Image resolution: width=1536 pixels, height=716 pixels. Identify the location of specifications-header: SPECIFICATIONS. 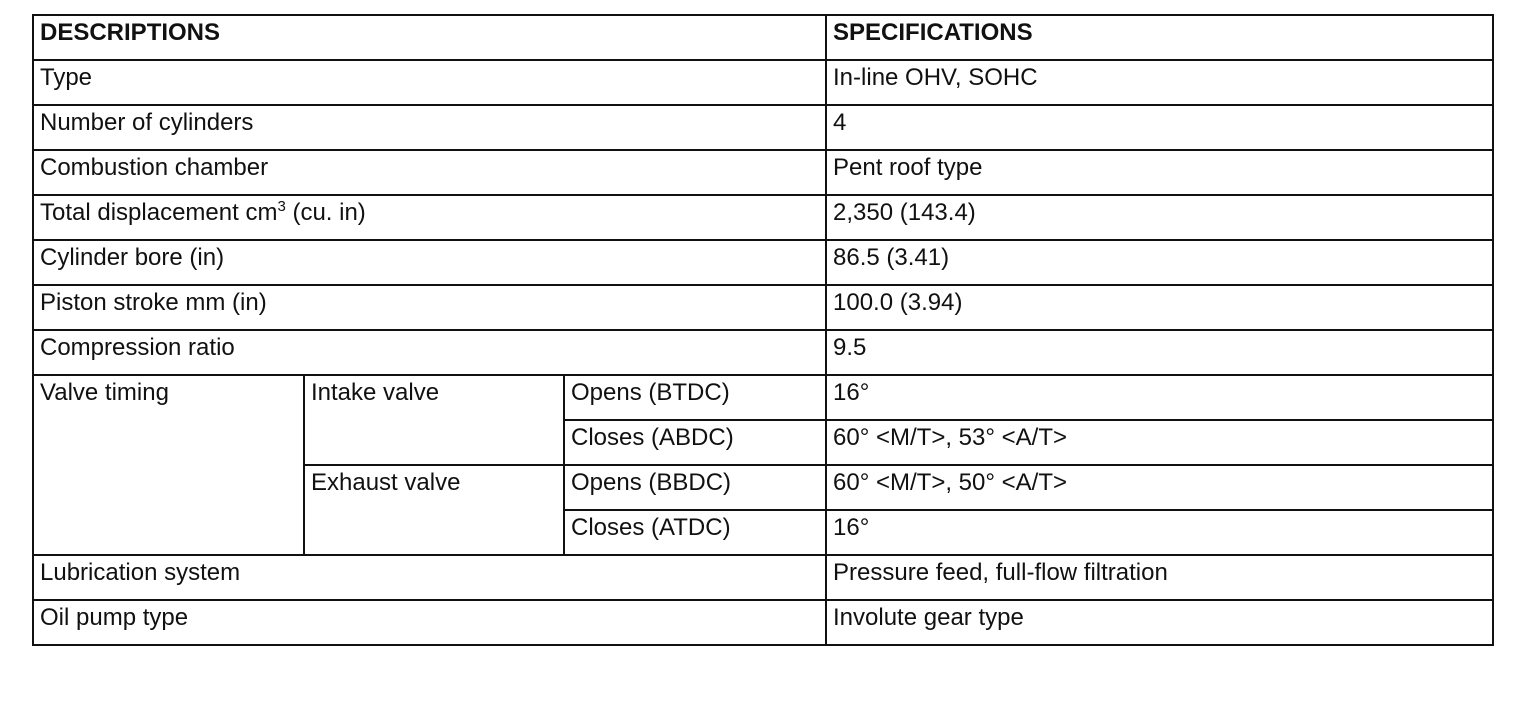
(1160, 37).